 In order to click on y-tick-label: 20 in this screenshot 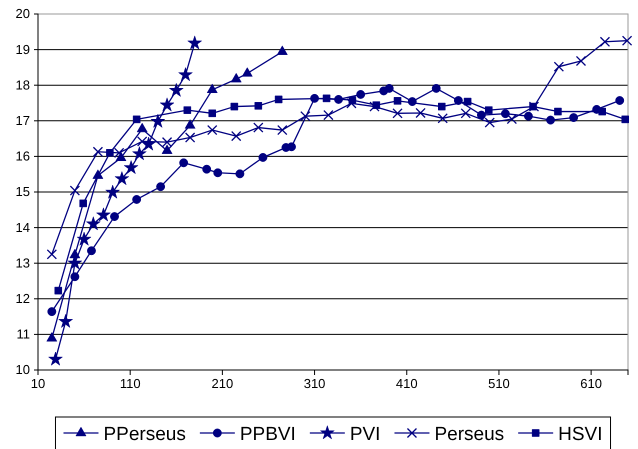, I will do `click(23, 14)`.